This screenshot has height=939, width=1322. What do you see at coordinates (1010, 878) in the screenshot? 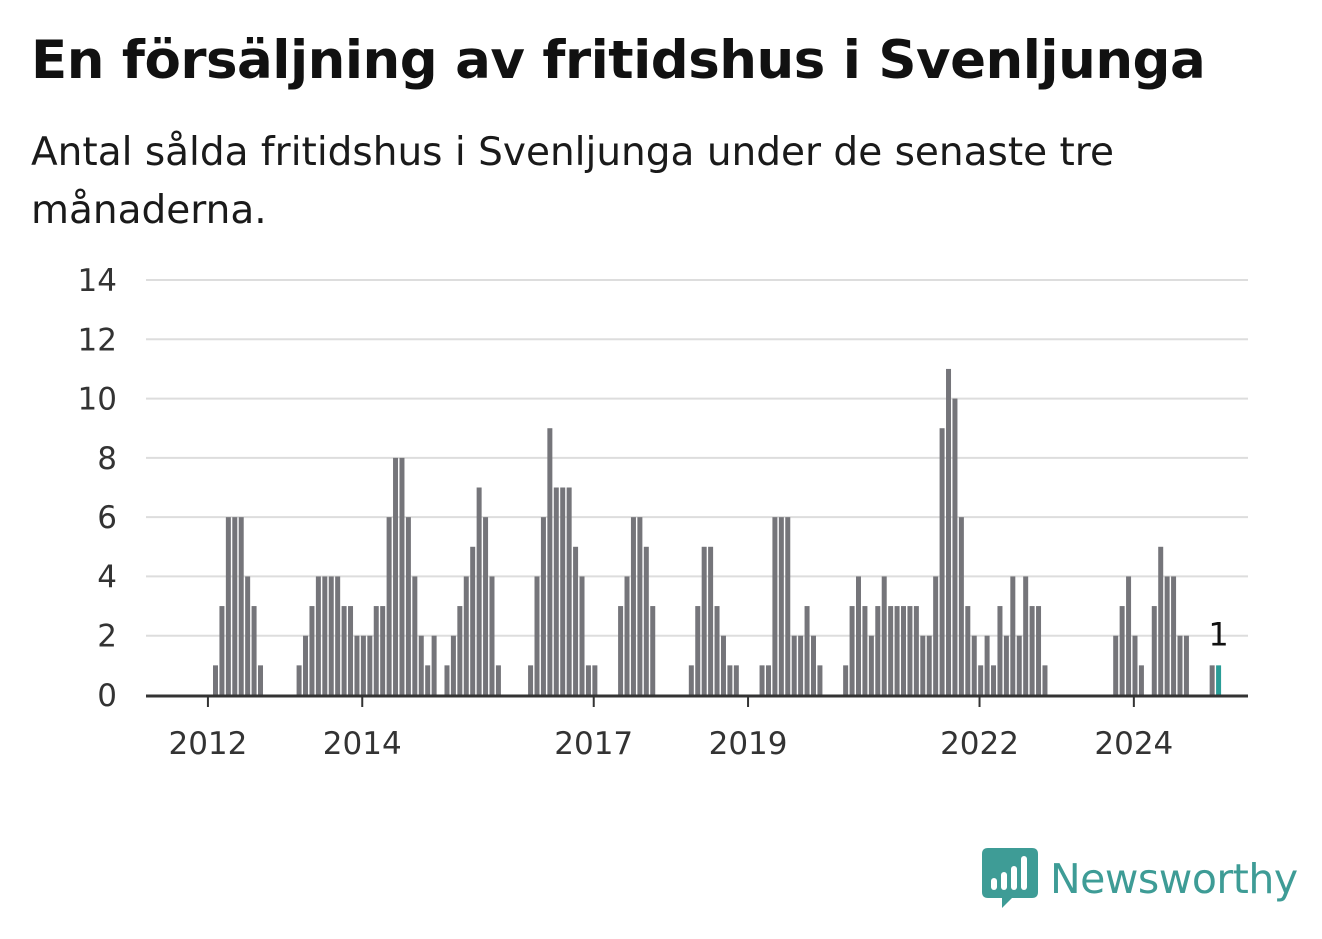
I see `newsworthy-logo-icon` at bounding box center [1010, 878].